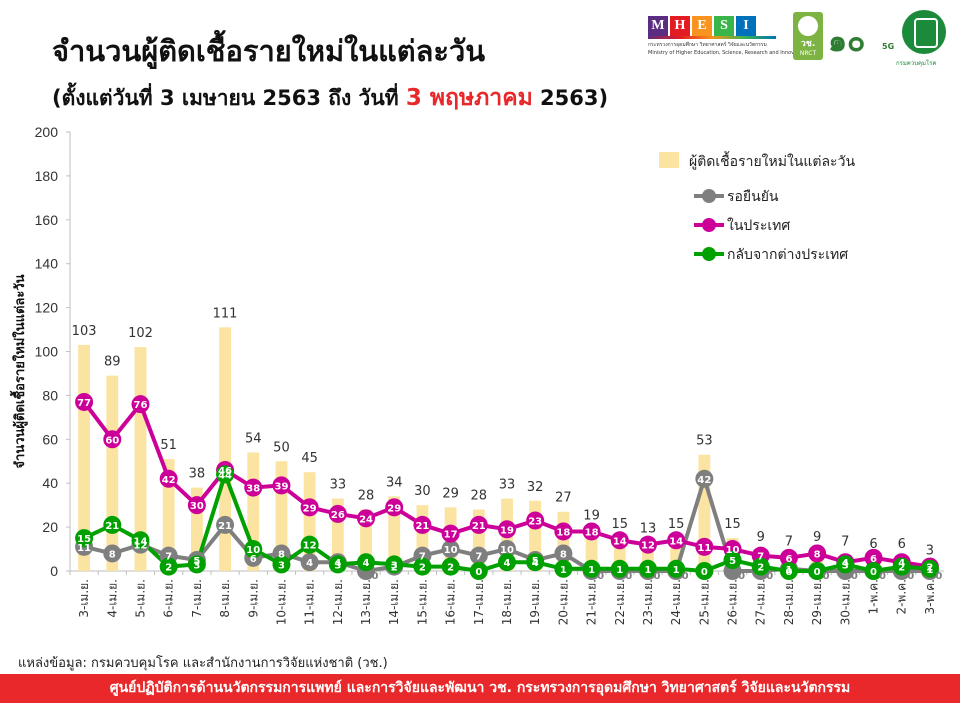 This screenshot has width=960, height=703. Describe the element at coordinates (141, 541) in the screenshot. I see `point-value-label: 14` at that location.